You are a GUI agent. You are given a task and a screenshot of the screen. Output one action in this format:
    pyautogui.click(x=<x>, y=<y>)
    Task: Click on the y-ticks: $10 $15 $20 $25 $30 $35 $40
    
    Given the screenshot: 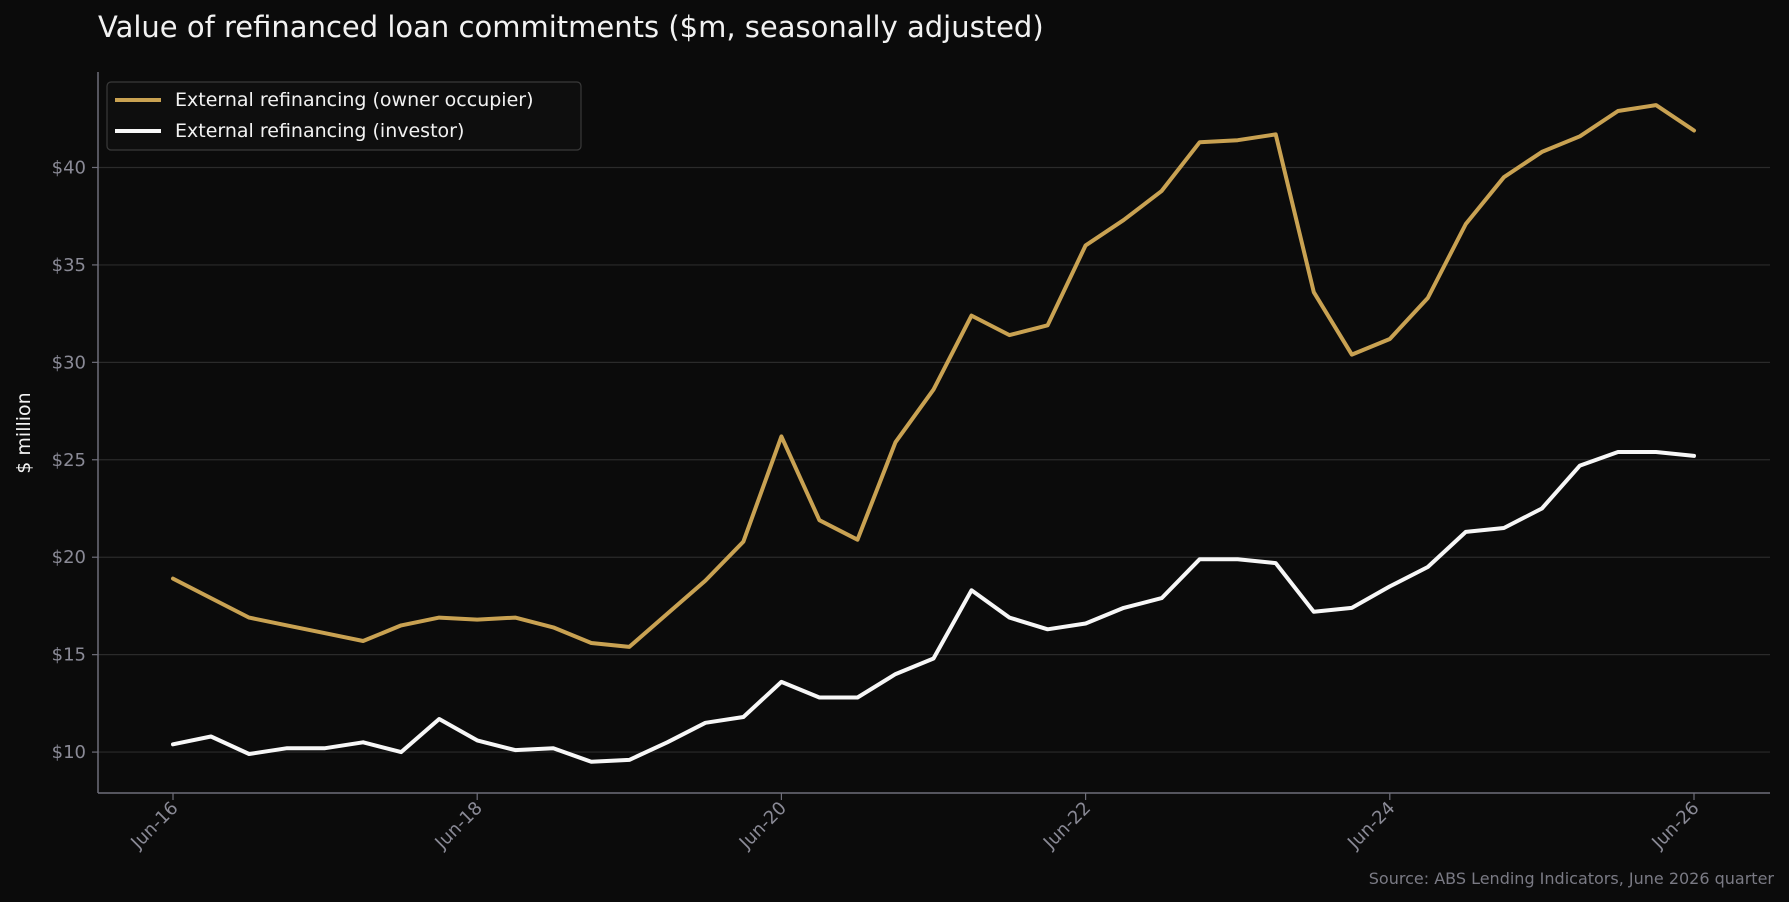 What is the action you would take?
    pyautogui.click(x=75, y=460)
    